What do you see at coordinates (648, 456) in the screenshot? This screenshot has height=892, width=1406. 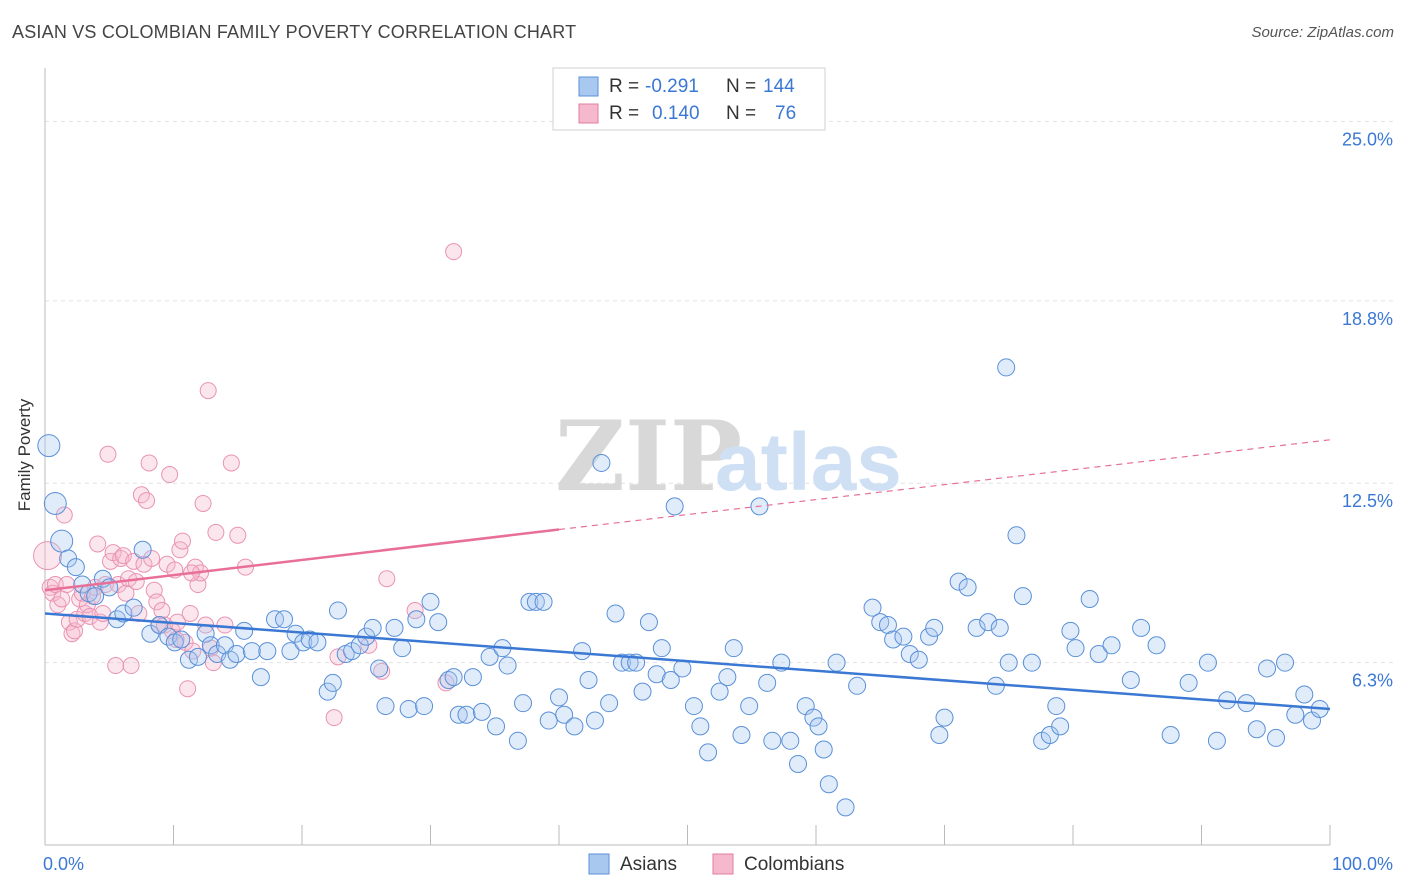 I see `watermark-zip: ZIP` at bounding box center [648, 456].